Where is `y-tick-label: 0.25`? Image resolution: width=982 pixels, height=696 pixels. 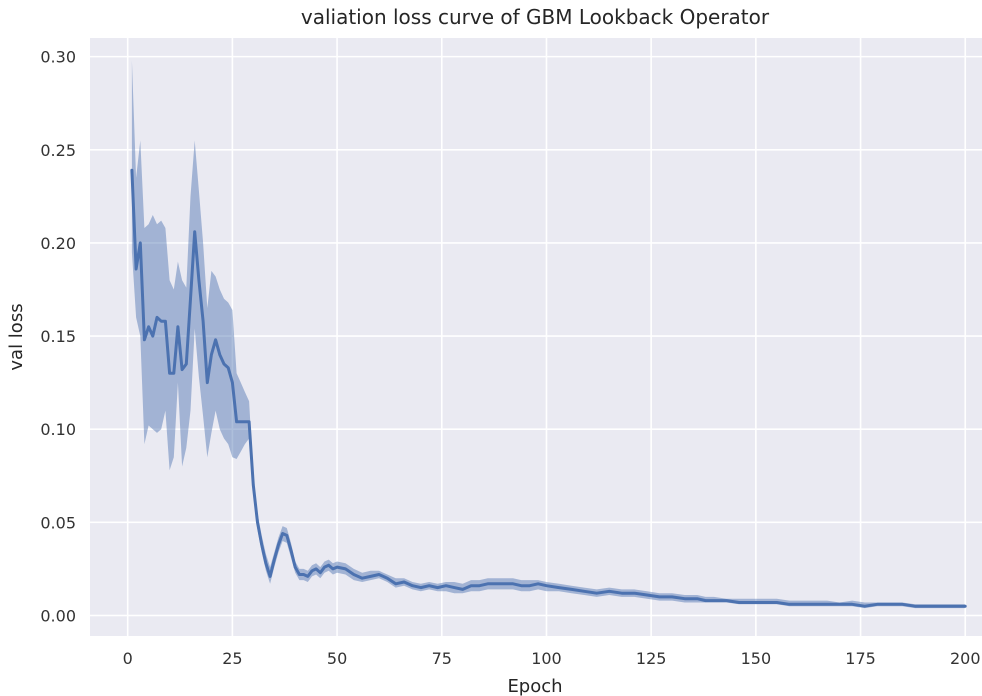 y-tick-label: 0.25 is located at coordinates (58, 150).